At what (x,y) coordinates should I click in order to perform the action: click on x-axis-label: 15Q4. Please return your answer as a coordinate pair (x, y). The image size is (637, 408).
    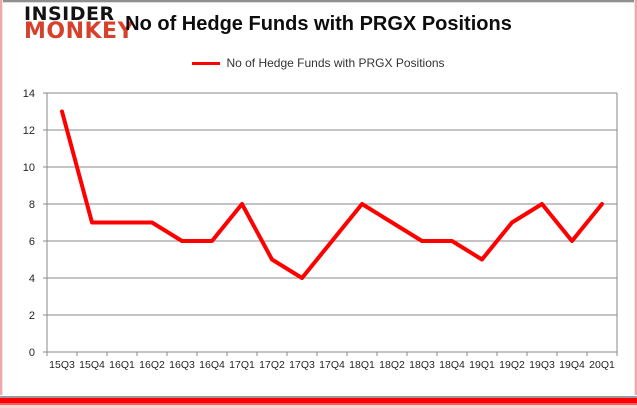
    Looking at the image, I should click on (92, 365).